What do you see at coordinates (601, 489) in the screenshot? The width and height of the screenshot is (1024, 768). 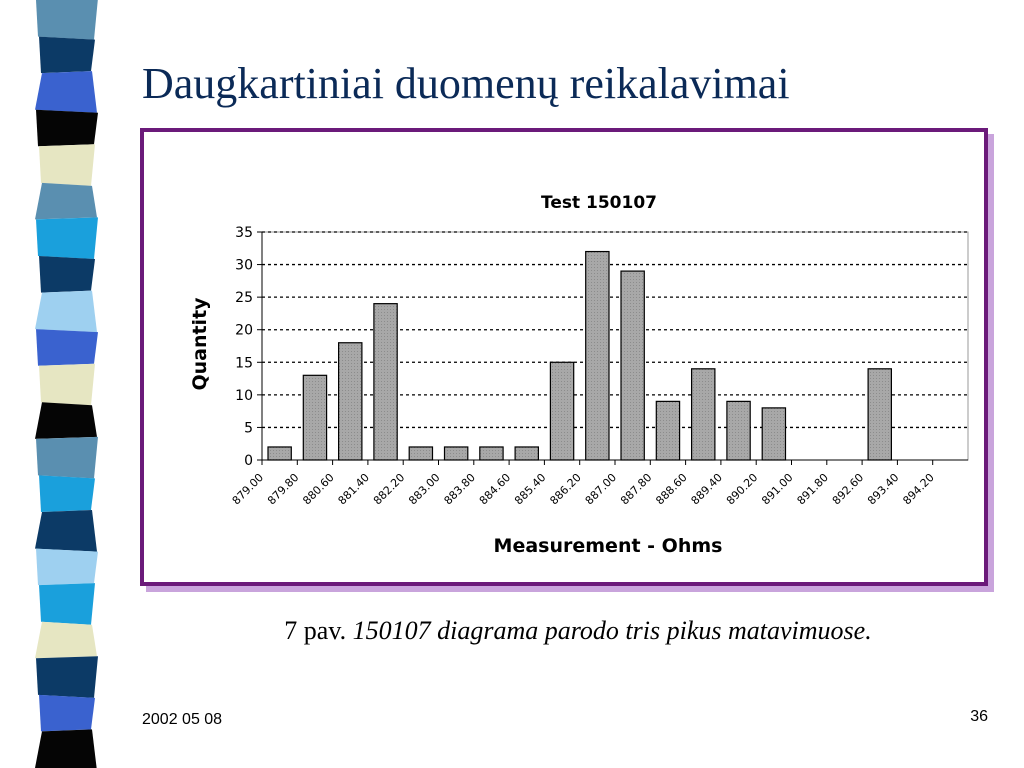 I see `x-tick-label: 887.00` at bounding box center [601, 489].